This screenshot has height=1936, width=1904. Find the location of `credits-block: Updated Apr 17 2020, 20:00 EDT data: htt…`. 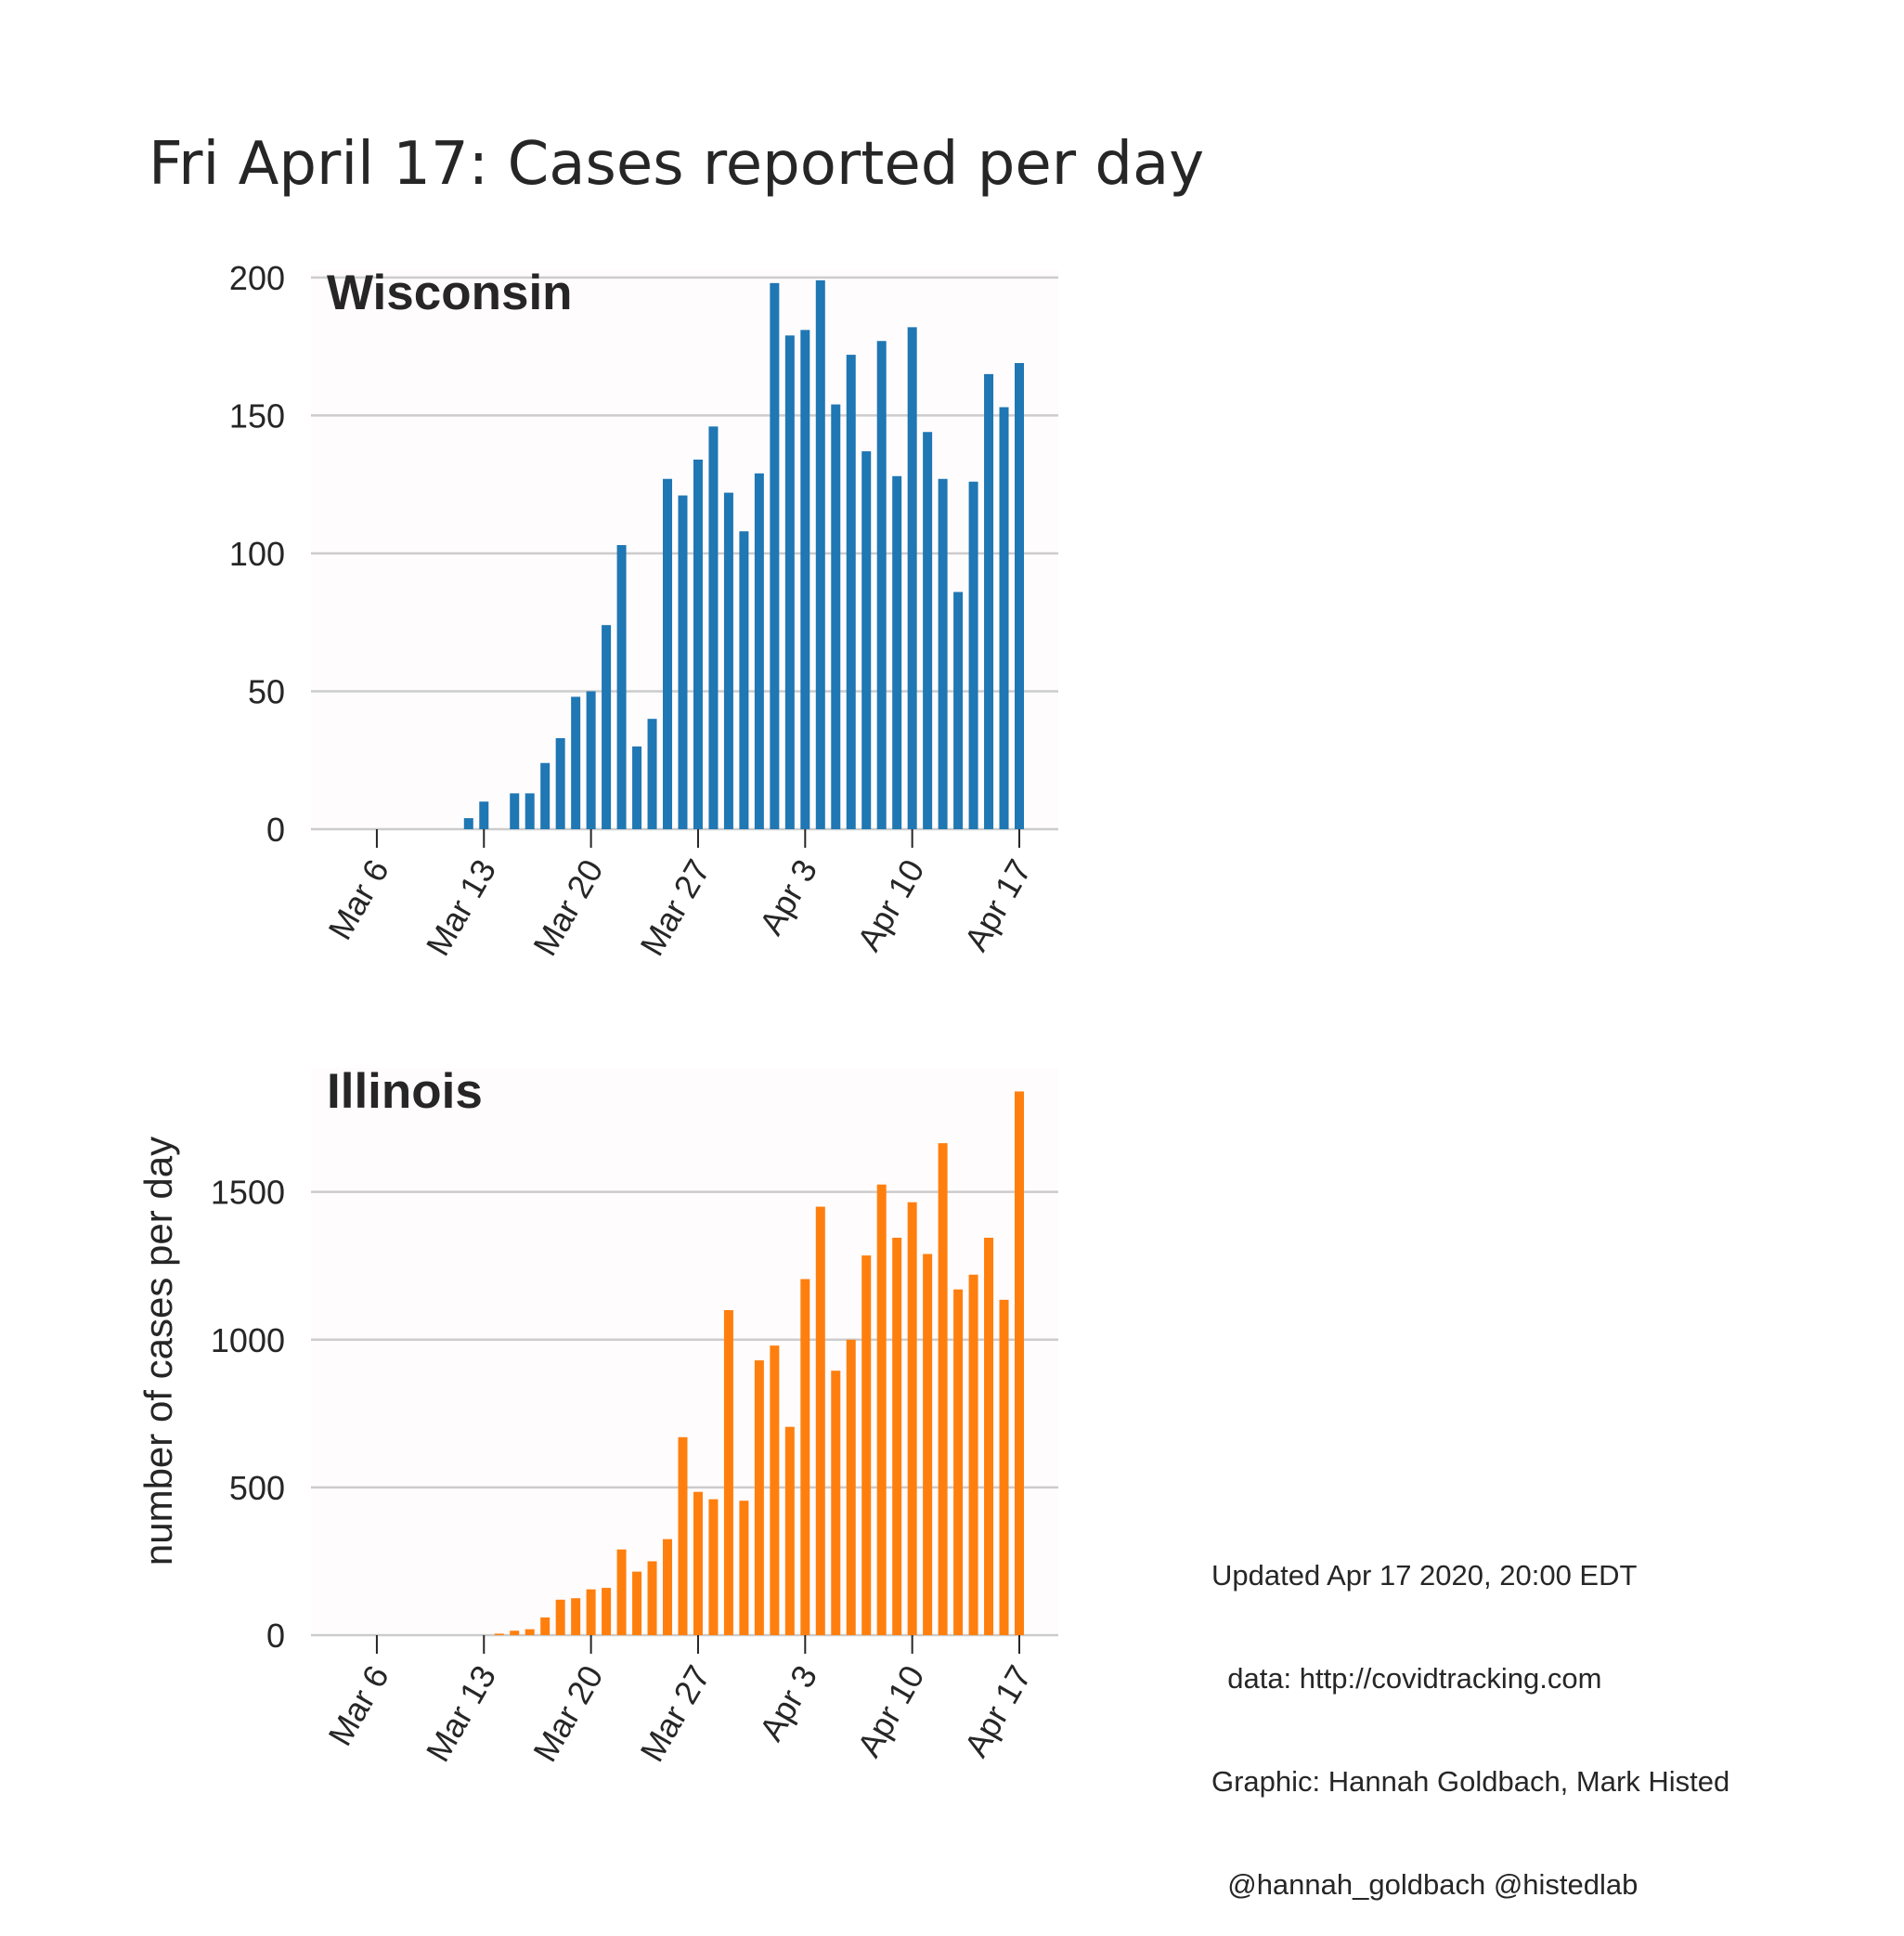

credits-block: Updated Apr 17 2020, 20:00 EDT data: htt… is located at coordinates (1470, 1712).